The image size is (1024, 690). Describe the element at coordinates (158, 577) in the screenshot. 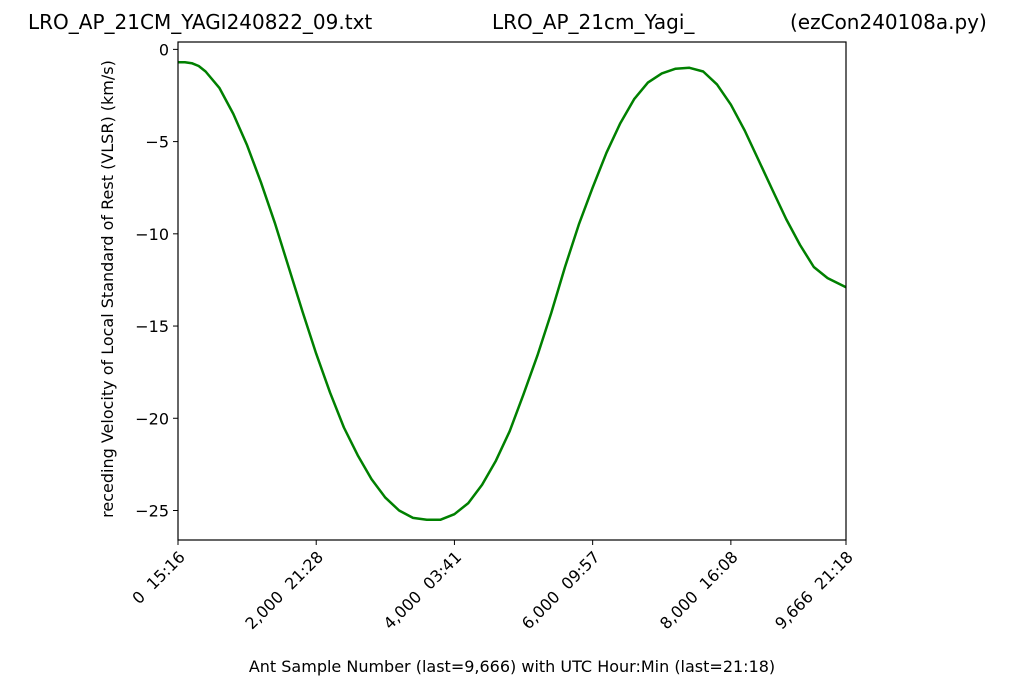

I see `x-tick-label: 0 15:16` at that location.